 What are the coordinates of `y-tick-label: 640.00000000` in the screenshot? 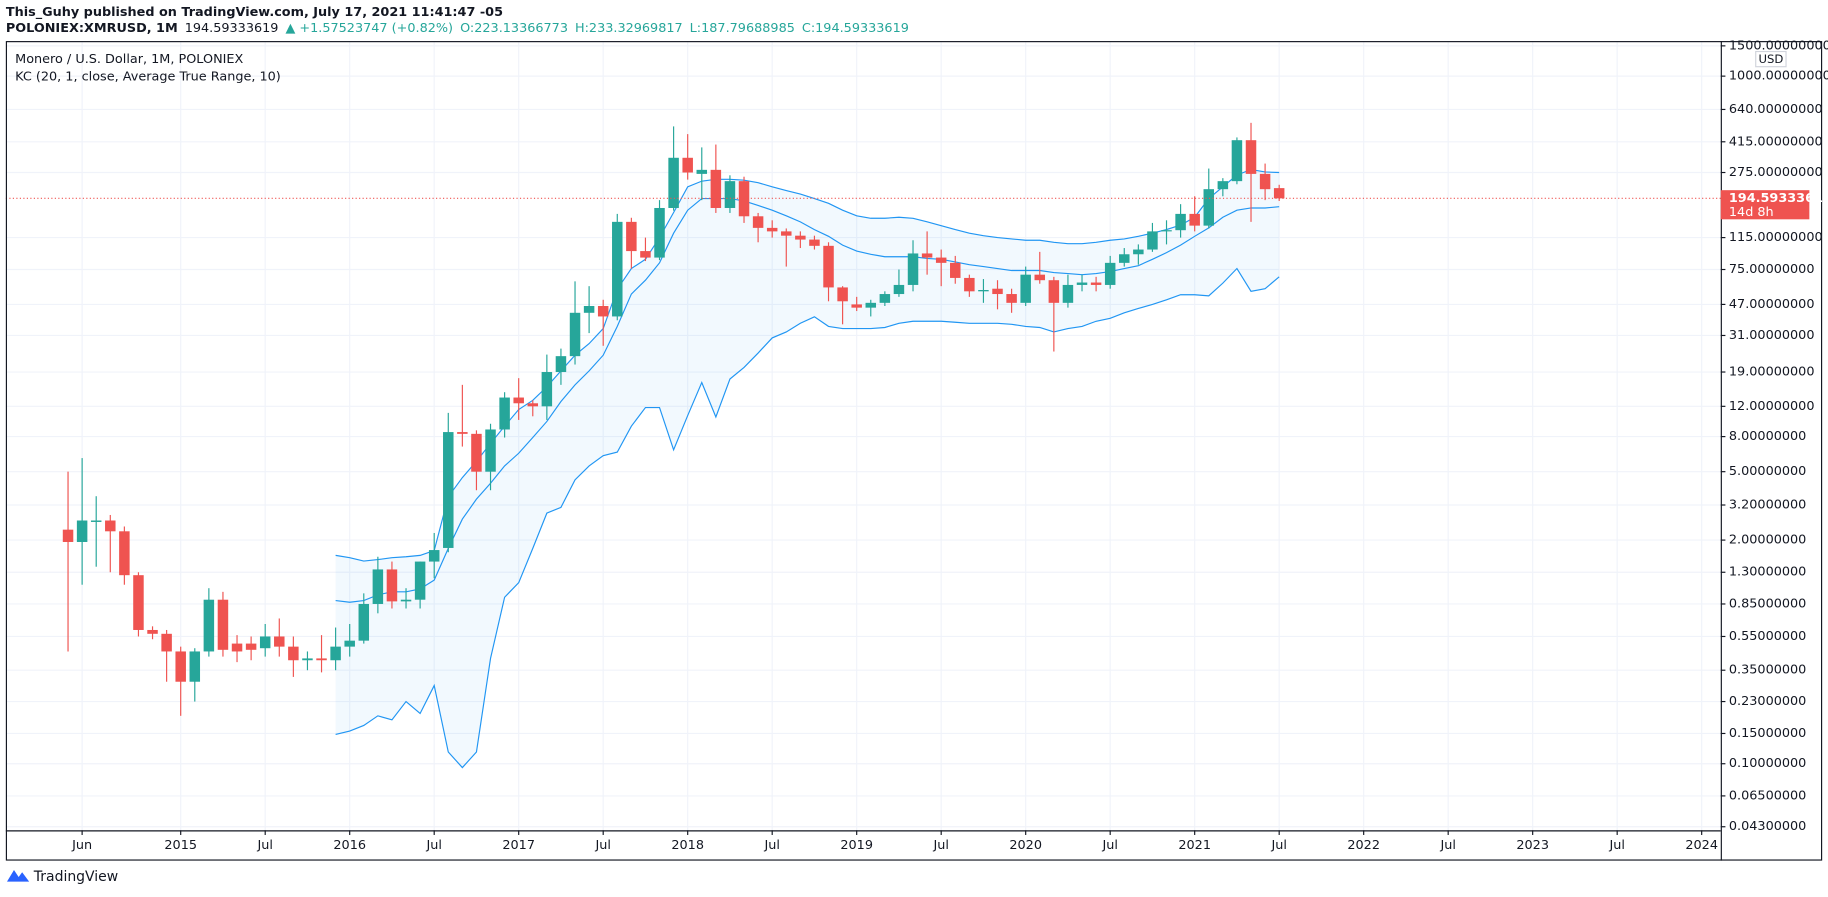 It's located at (1776, 109).